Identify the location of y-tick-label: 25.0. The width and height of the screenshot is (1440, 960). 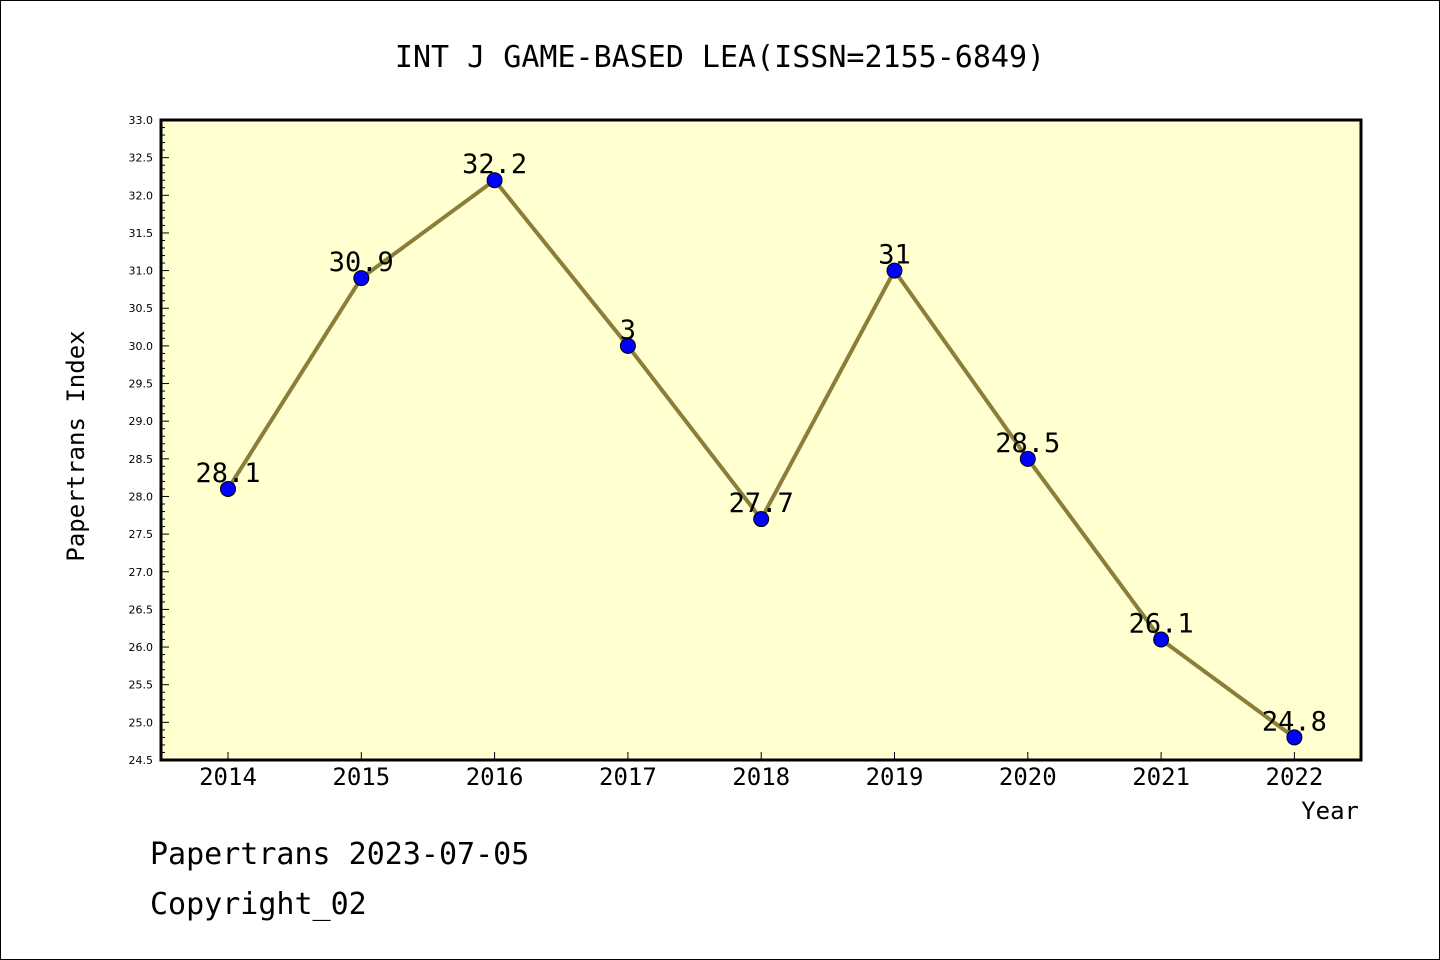
(141, 722).